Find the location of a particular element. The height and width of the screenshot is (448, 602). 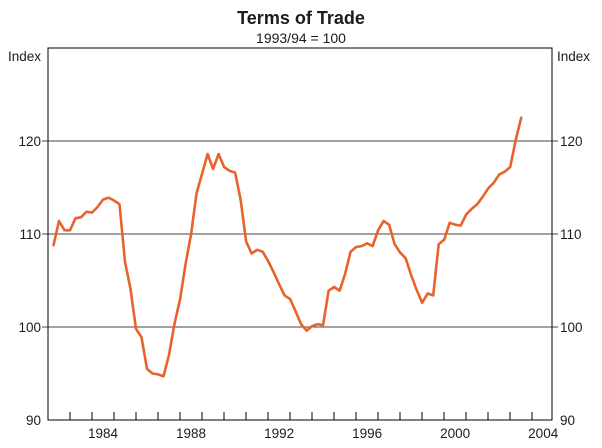

y-axis-tick-label-left: 100 is located at coordinates (29, 327).